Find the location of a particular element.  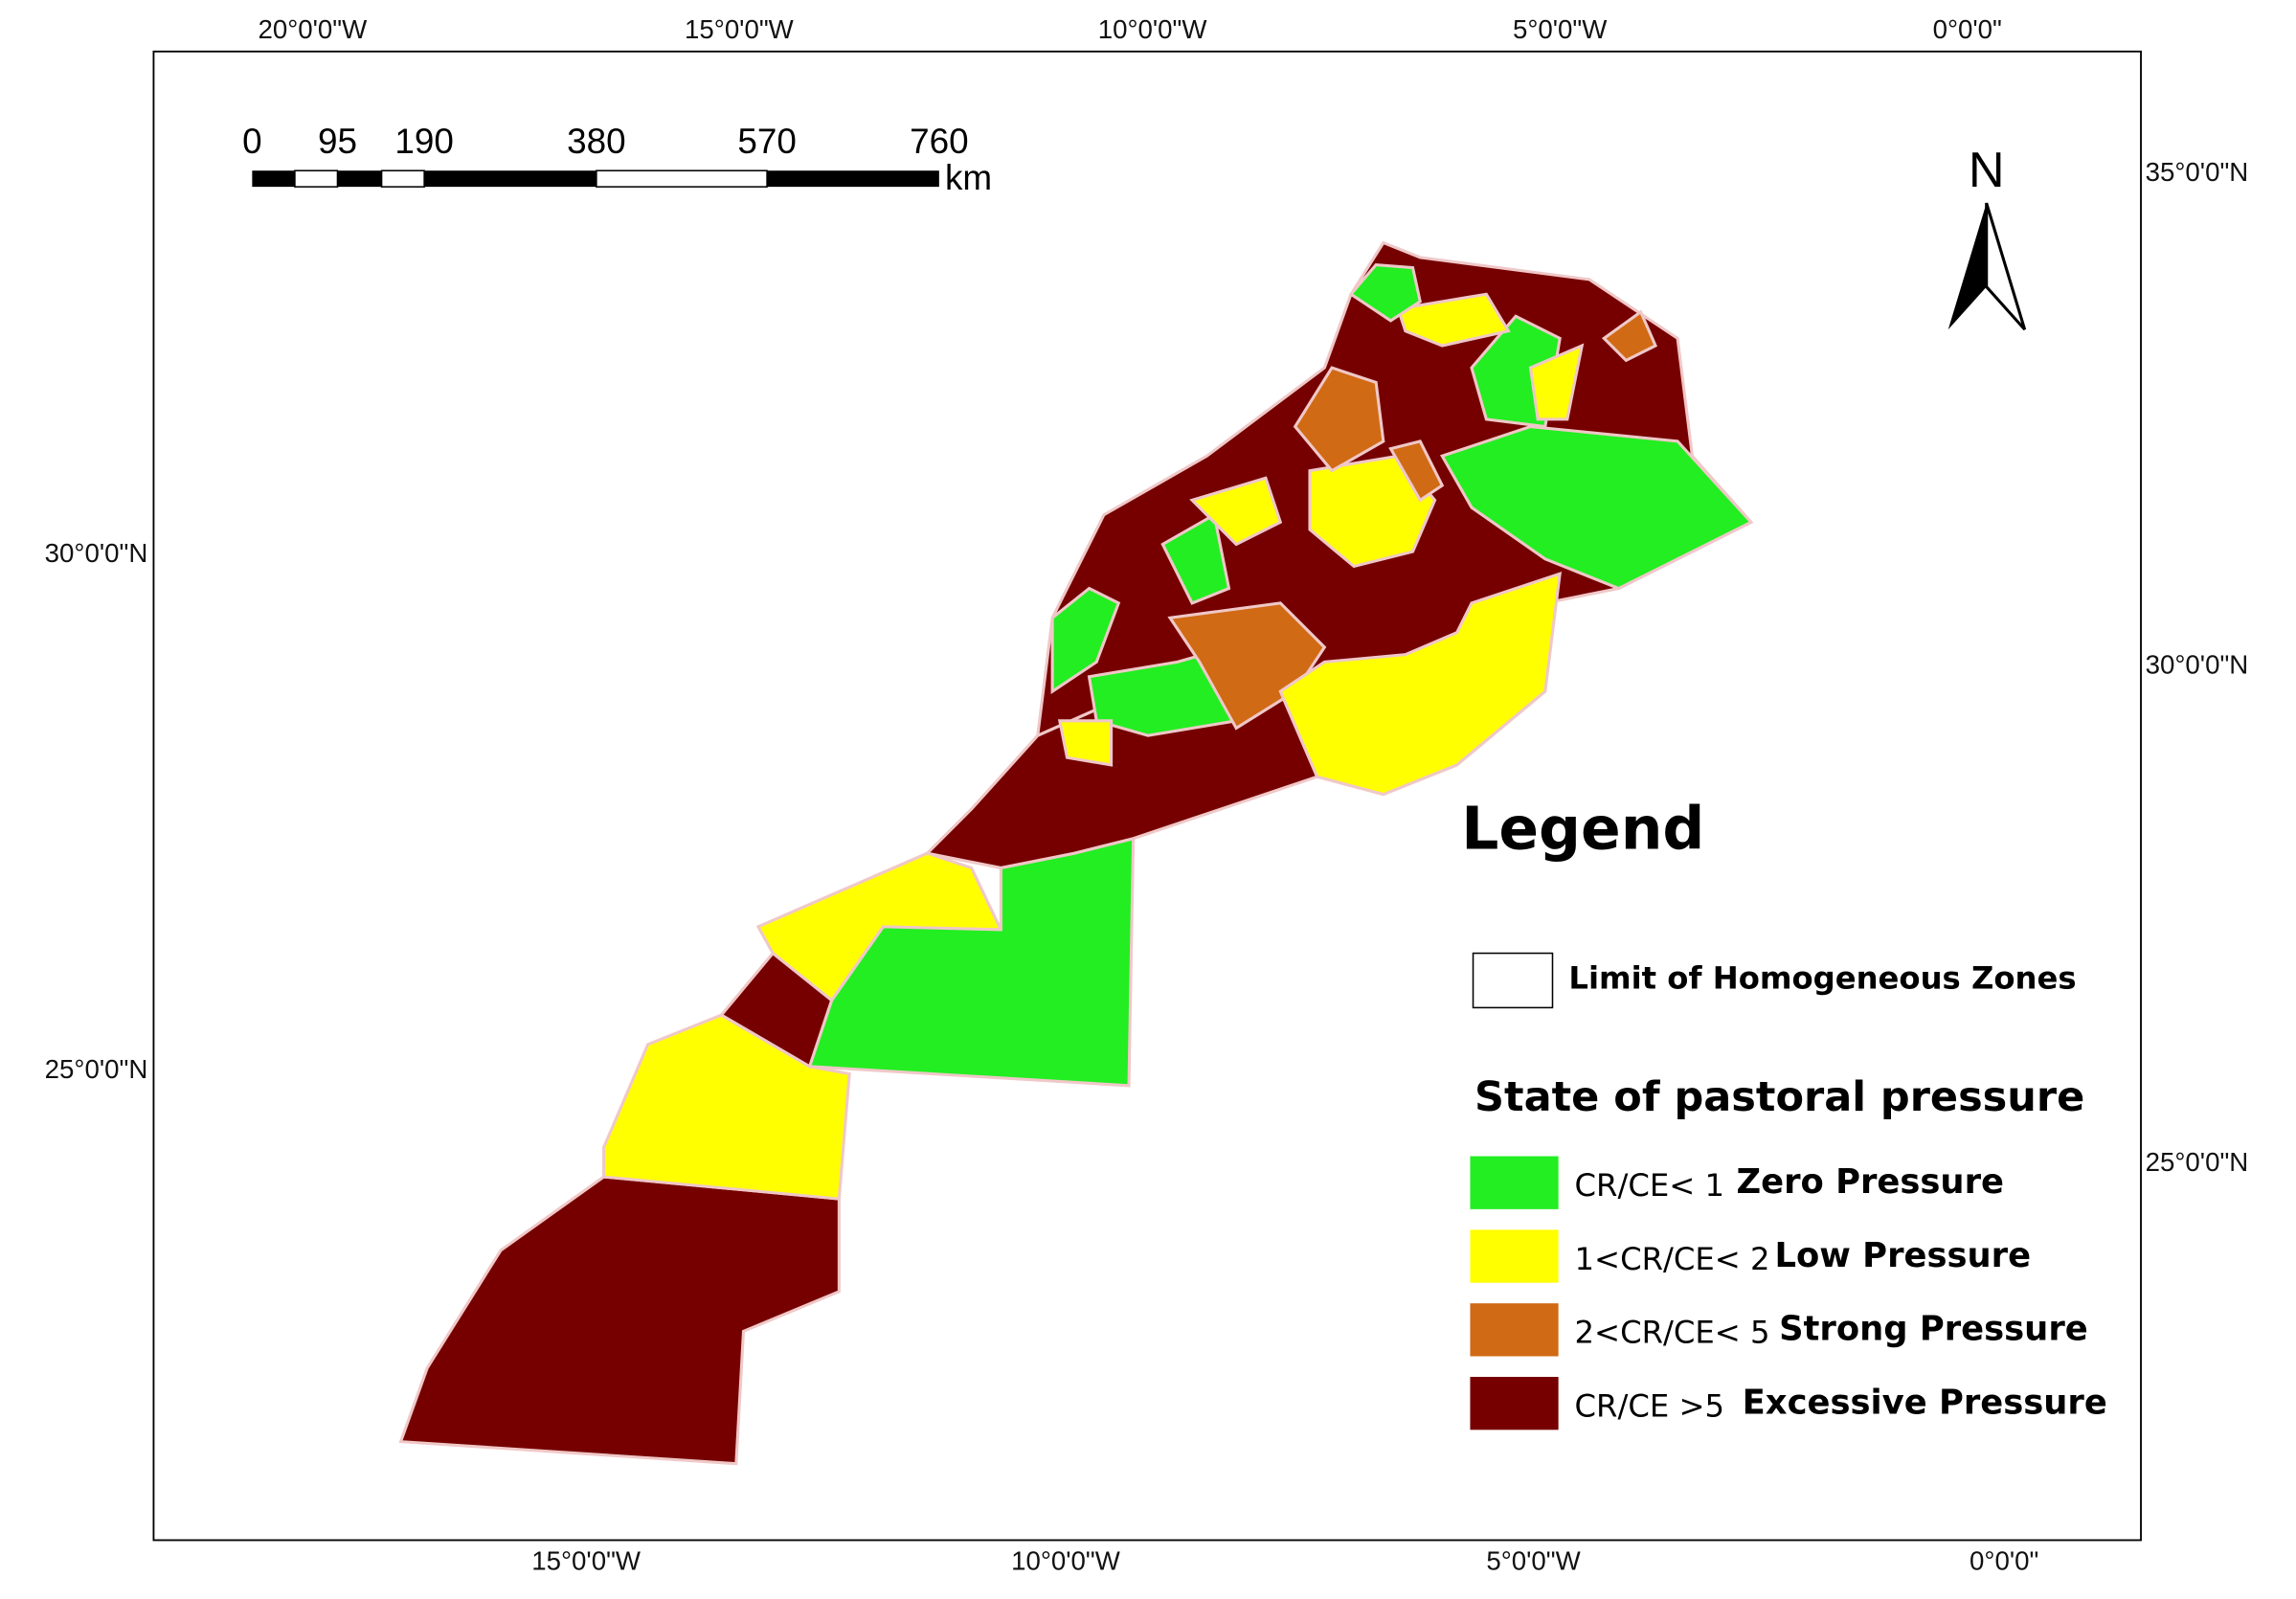

boundary-swatch is located at coordinates (1513, 981).